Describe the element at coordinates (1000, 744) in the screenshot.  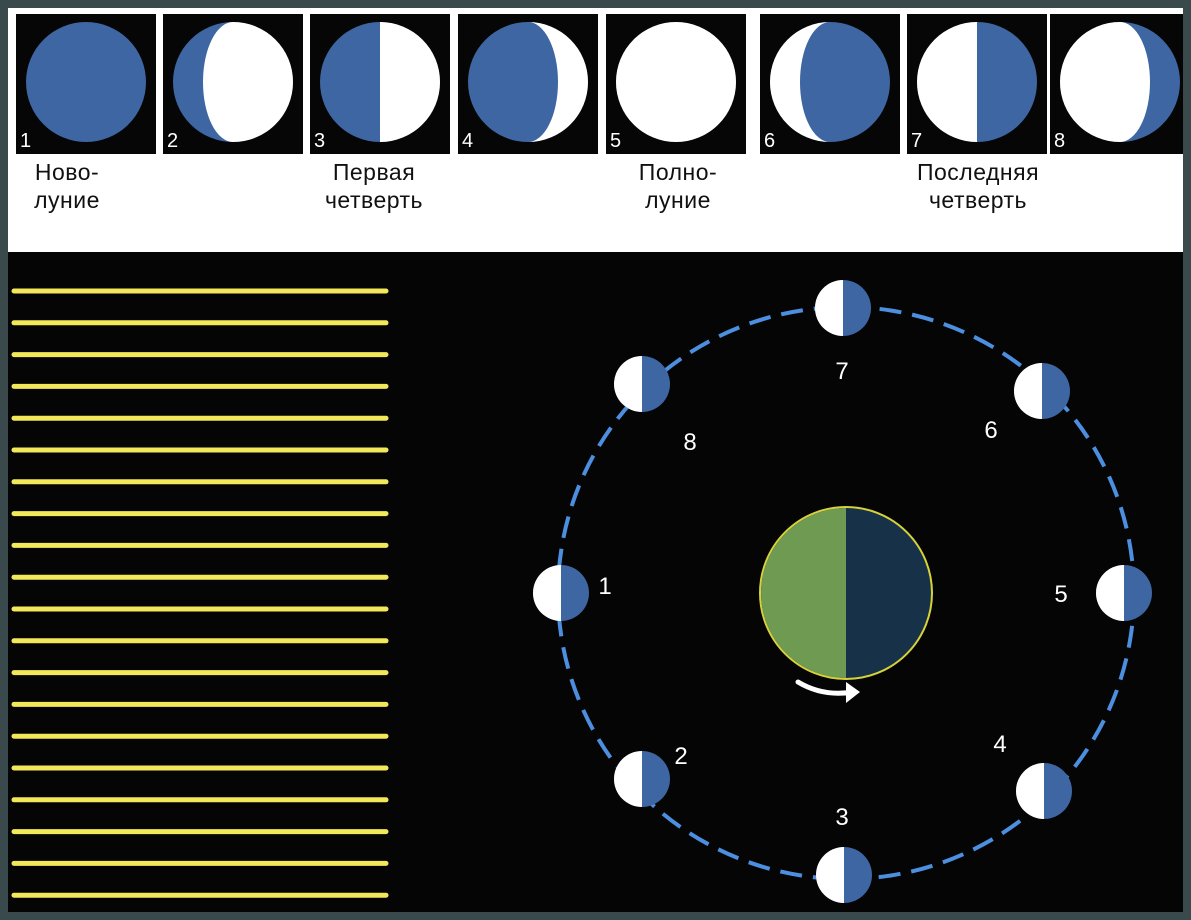
I see `orbit-label-4: 4` at that location.